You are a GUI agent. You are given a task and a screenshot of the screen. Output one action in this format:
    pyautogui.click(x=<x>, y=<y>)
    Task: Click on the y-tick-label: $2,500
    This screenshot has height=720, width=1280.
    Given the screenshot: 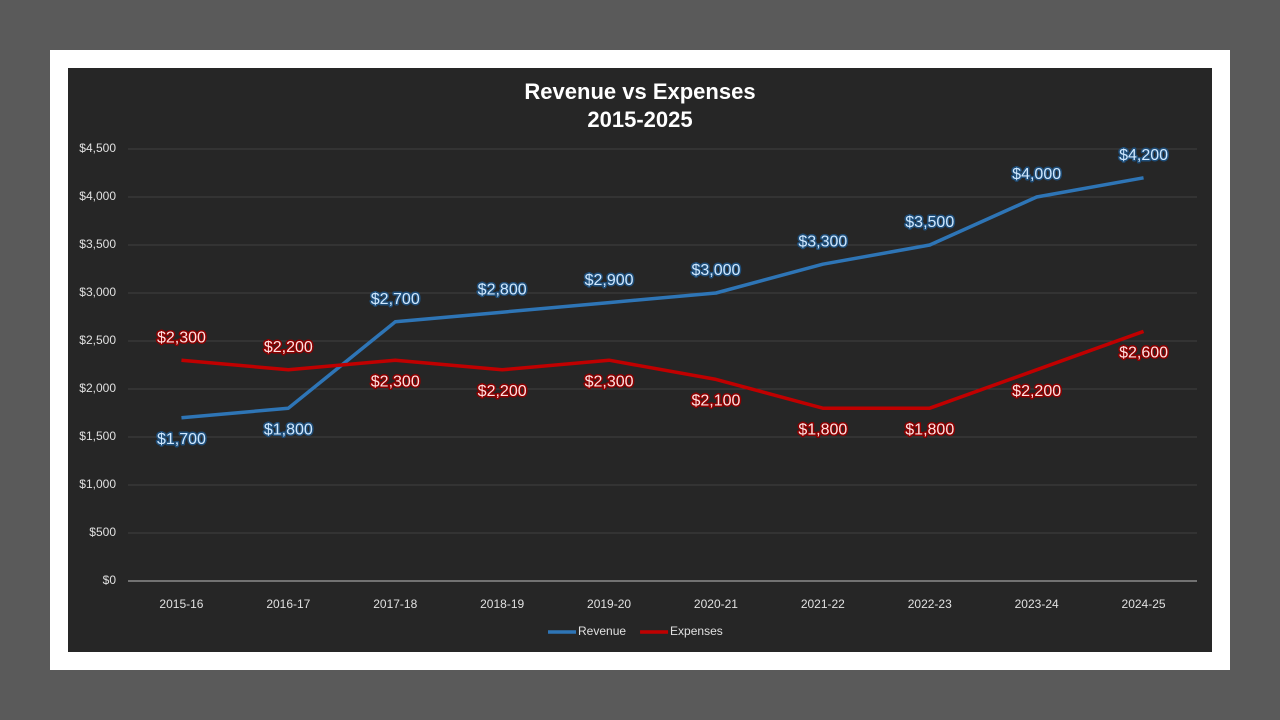 What is the action you would take?
    pyautogui.click(x=97, y=340)
    